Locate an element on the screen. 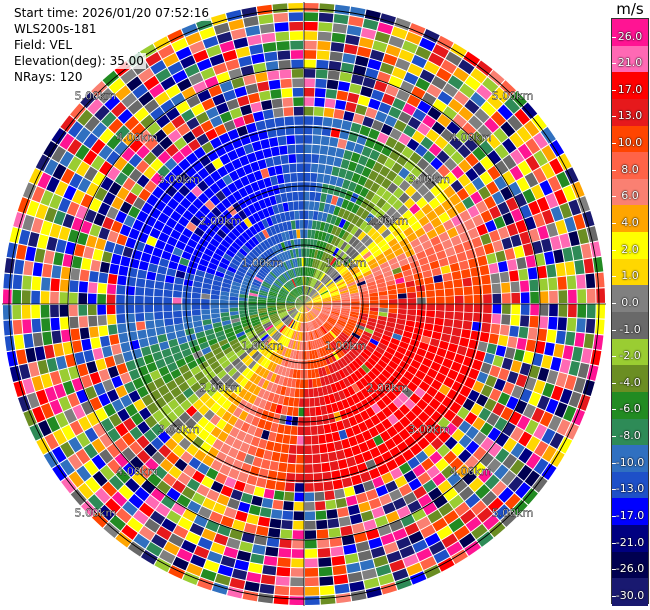 The width and height of the screenshot is (650, 610). colorbar-segment is located at coordinates (630, 379).